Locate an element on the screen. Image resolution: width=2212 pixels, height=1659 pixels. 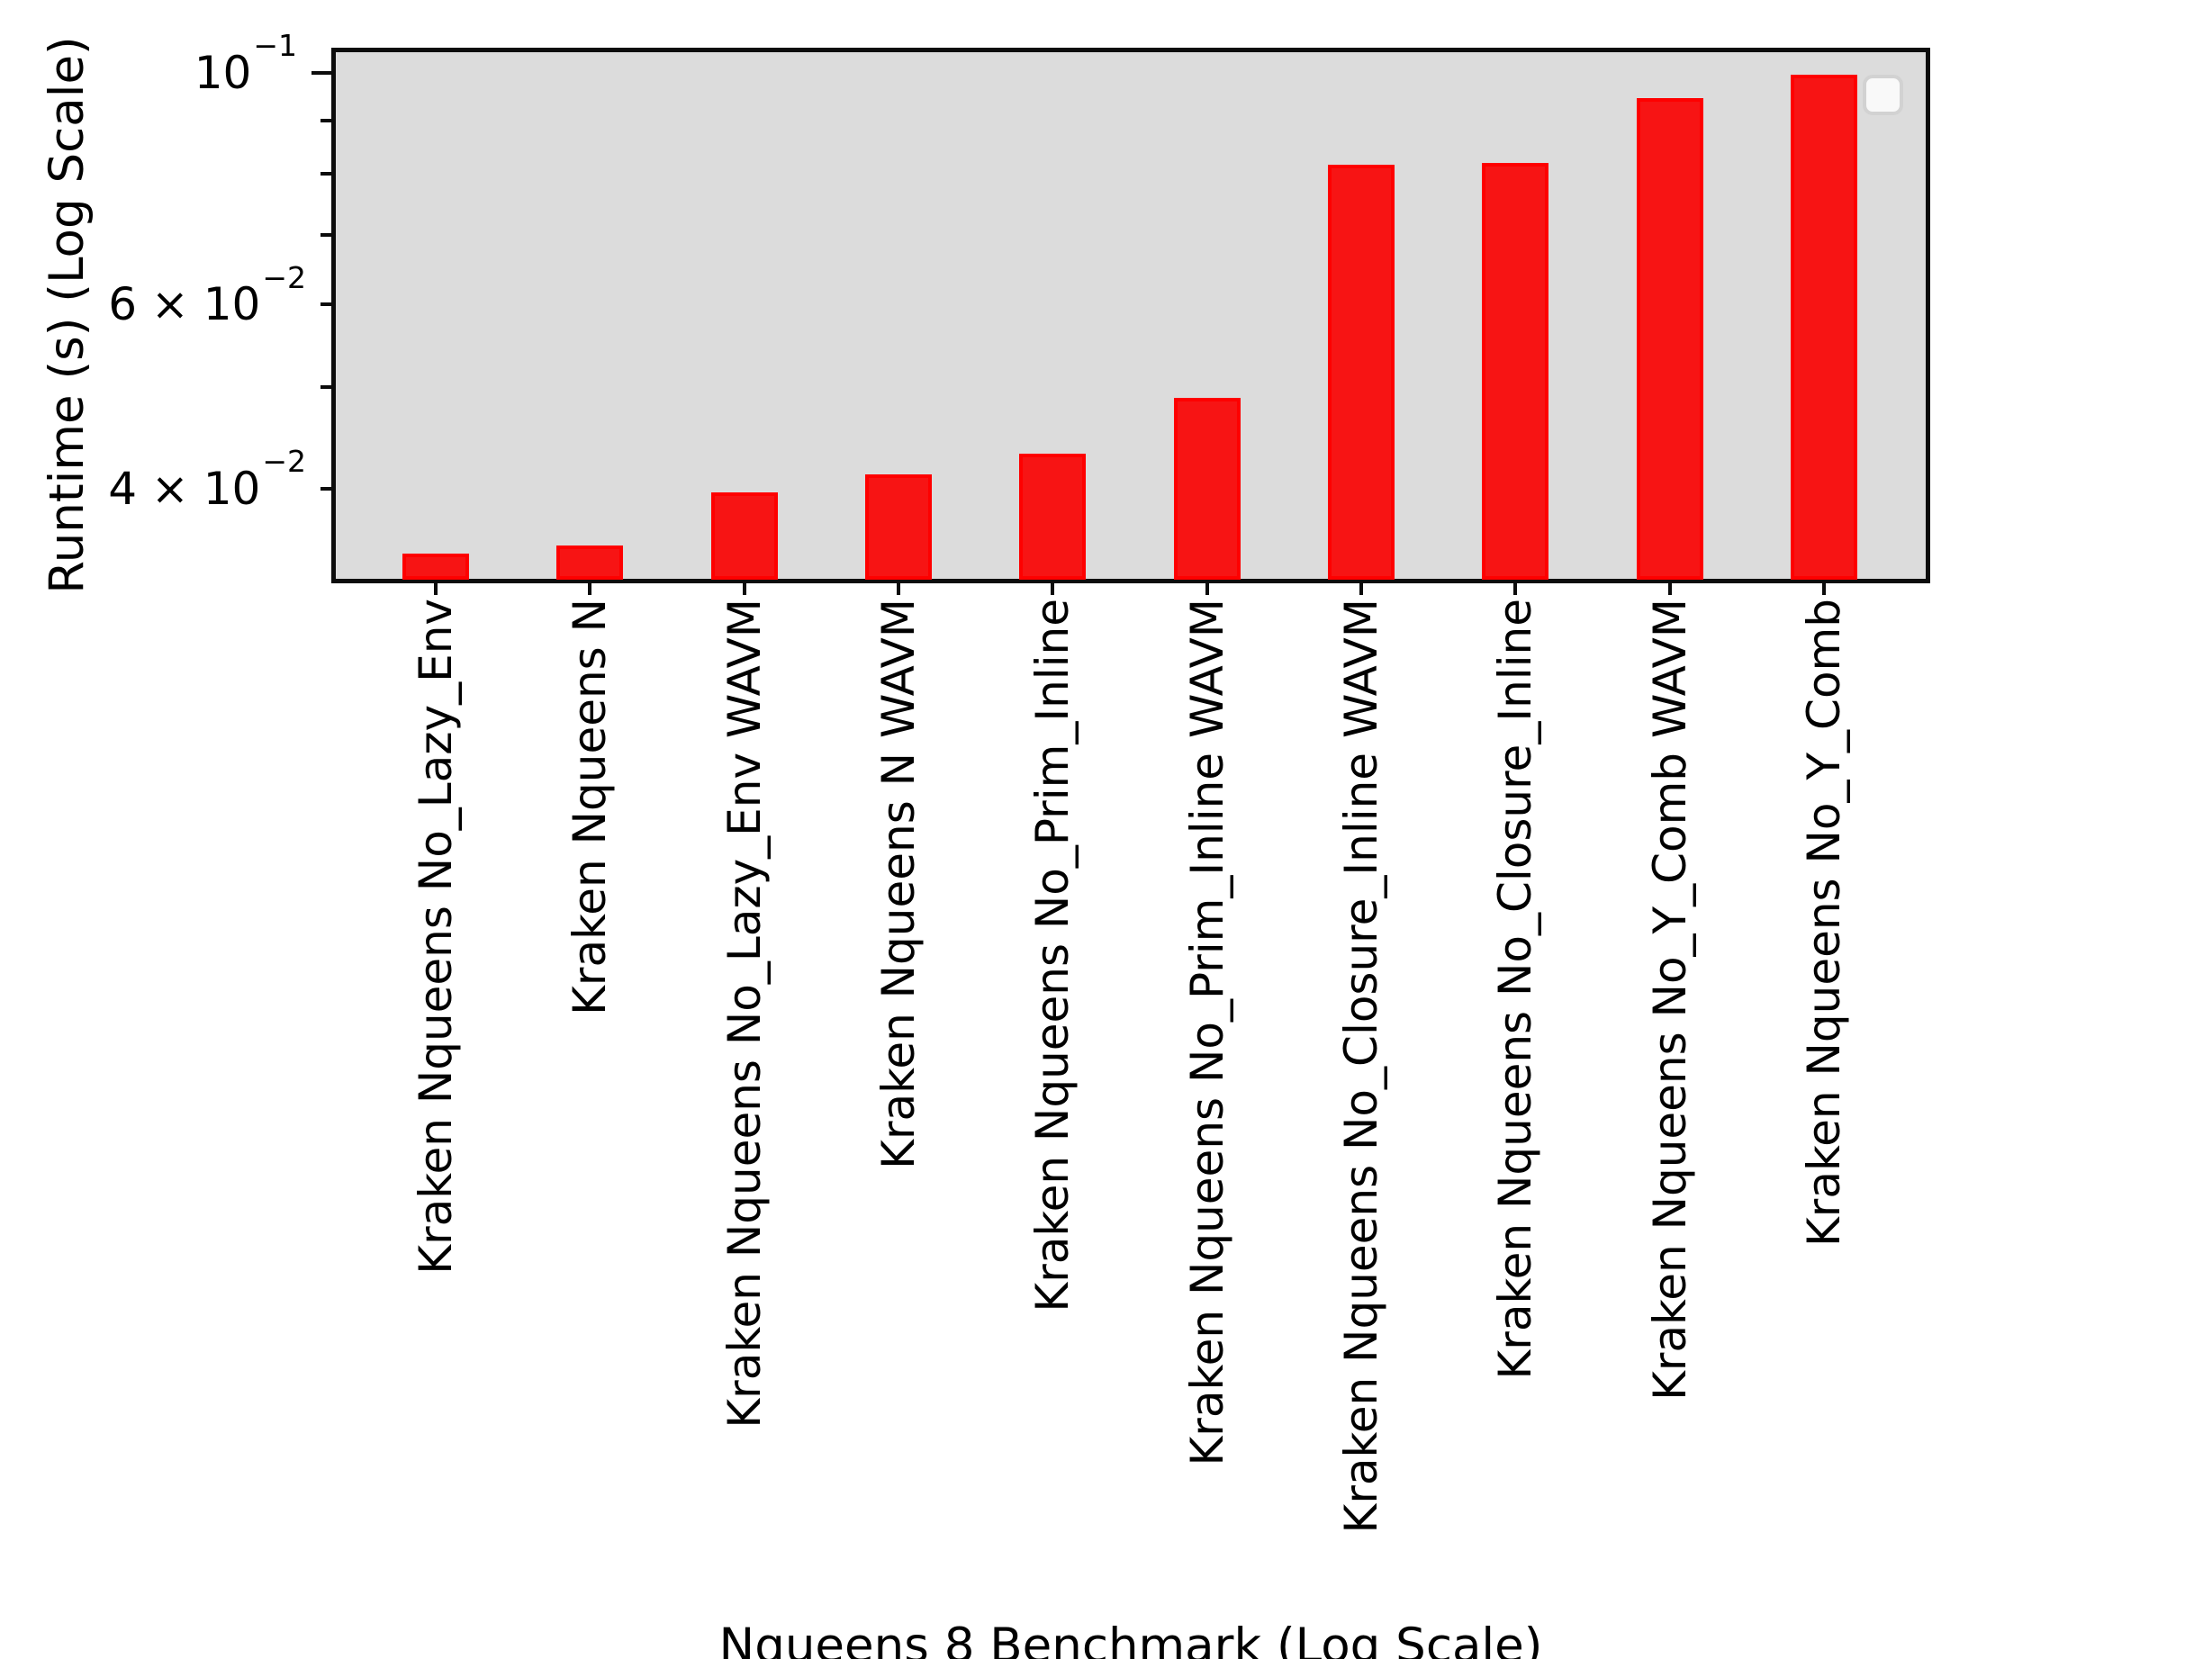
x-tick-label: Kraken Nqueens No_Y_Comb is located at coordinates (1823, 923).